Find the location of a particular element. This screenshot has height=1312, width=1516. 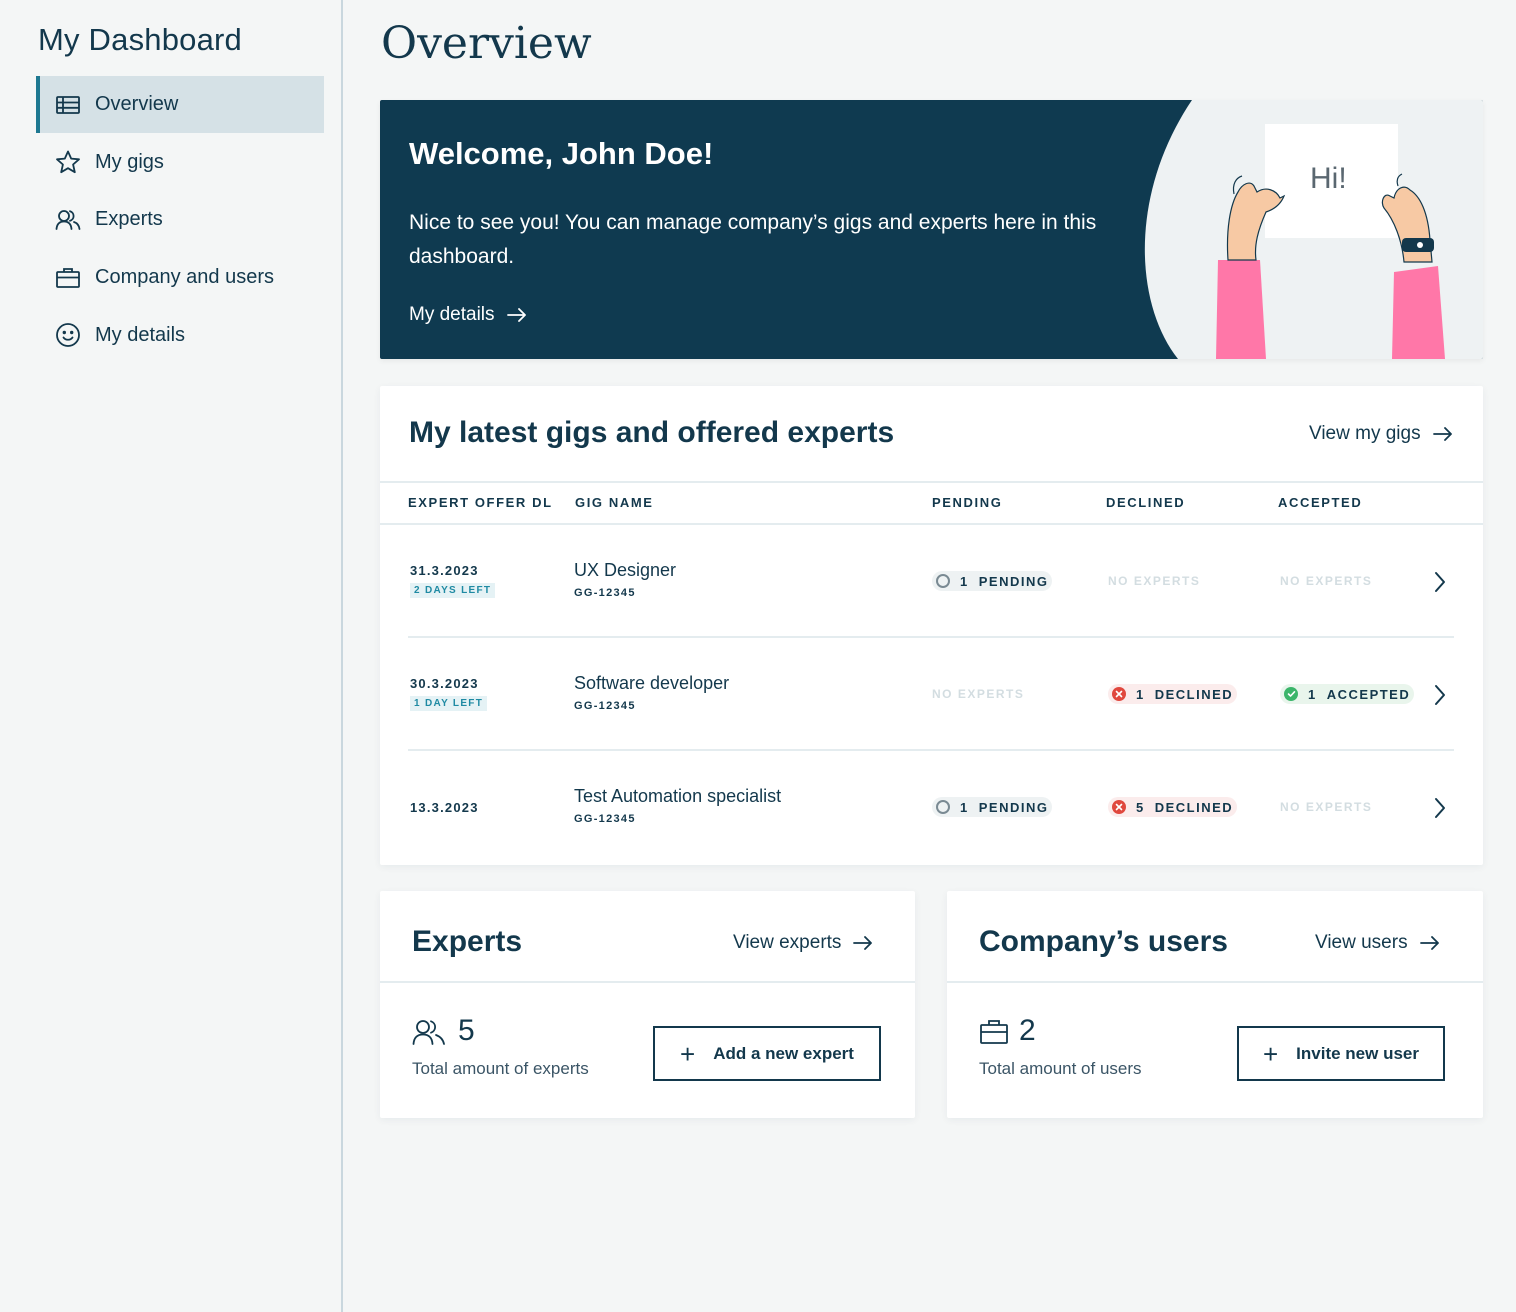

invite-new-user-button: + Invite new user is located at coordinates (1341, 1053).